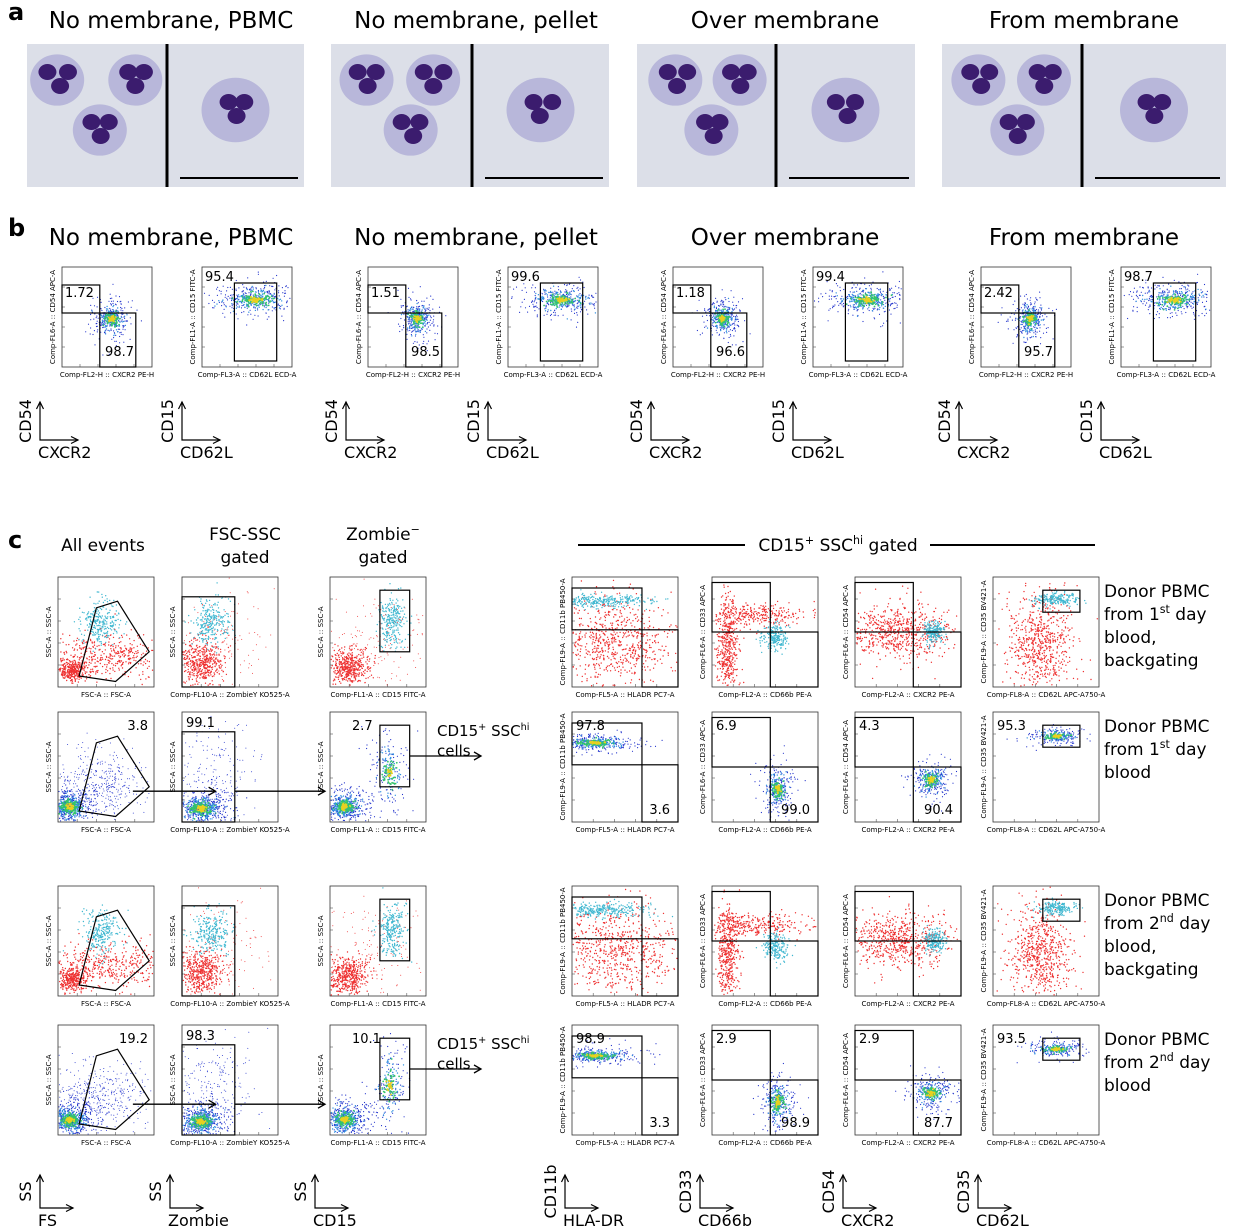  What do you see at coordinates (200, 723) in the screenshot?
I see `gate-value: 99.1` at bounding box center [200, 723].